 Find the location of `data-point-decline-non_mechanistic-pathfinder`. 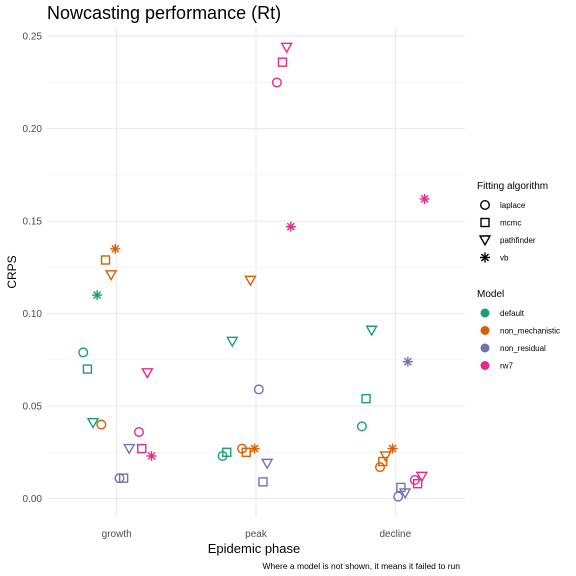

data-point-decline-non_mechanistic-pathfinder is located at coordinates (385, 457).